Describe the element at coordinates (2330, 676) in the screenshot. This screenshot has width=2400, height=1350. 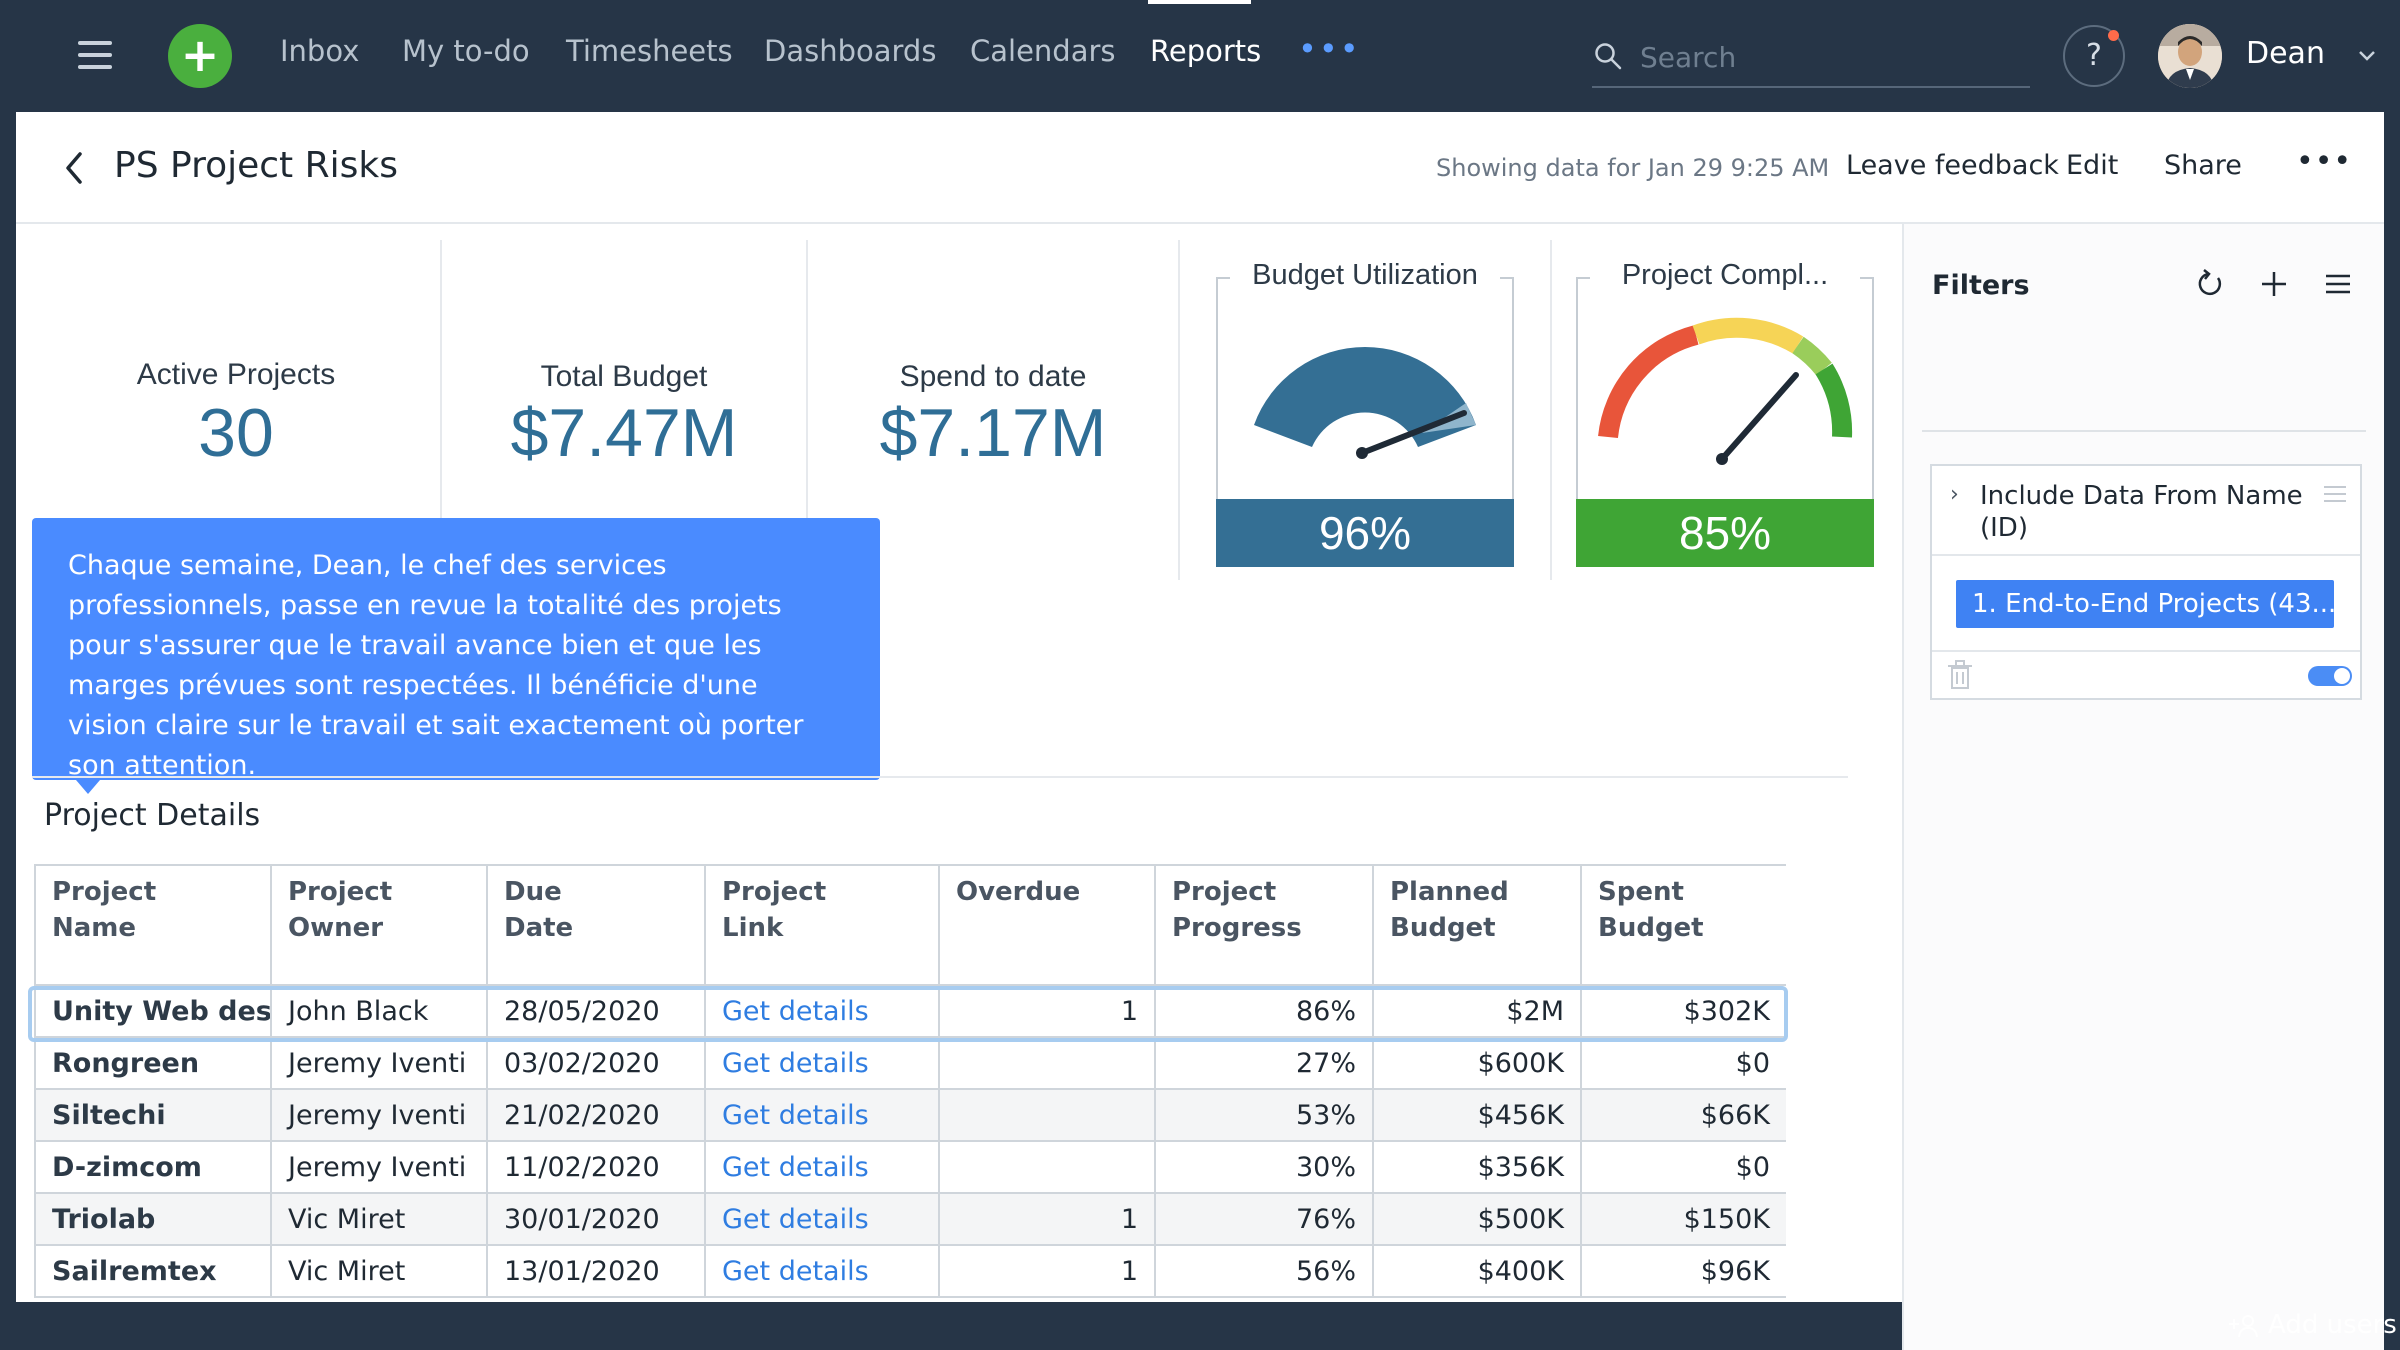
I see `filter-toggle` at that location.